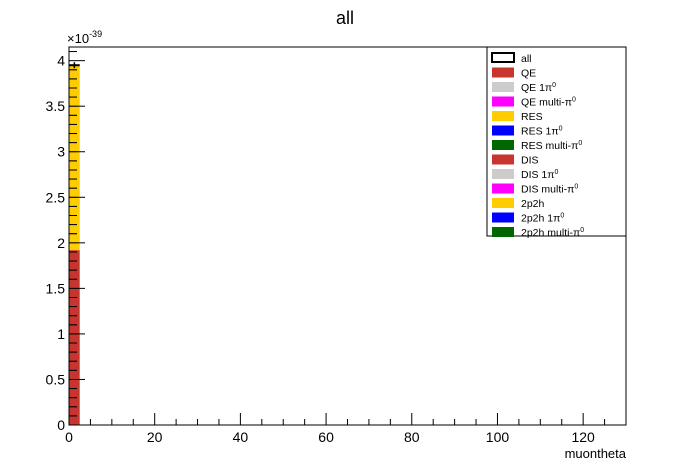 Image resolution: width=696 pixels, height=472 pixels. I want to click on x-tick-label: 0, so click(69, 437).